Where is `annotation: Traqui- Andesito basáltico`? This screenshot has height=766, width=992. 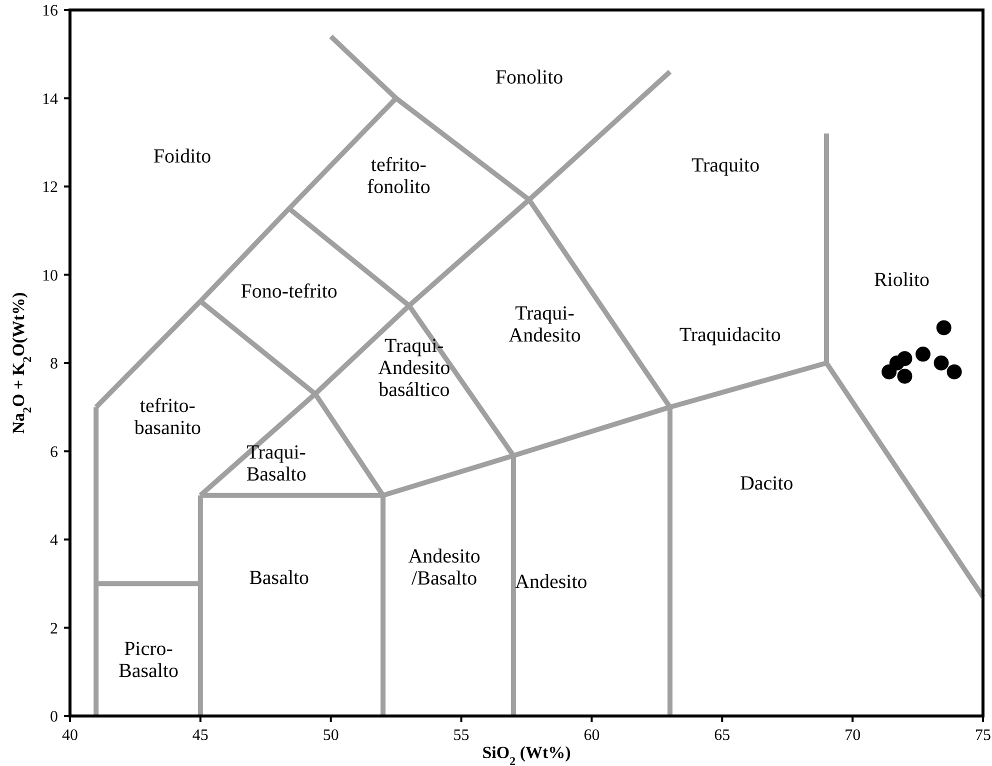 annotation: Traqui- Andesito basáltico is located at coordinates (414, 368).